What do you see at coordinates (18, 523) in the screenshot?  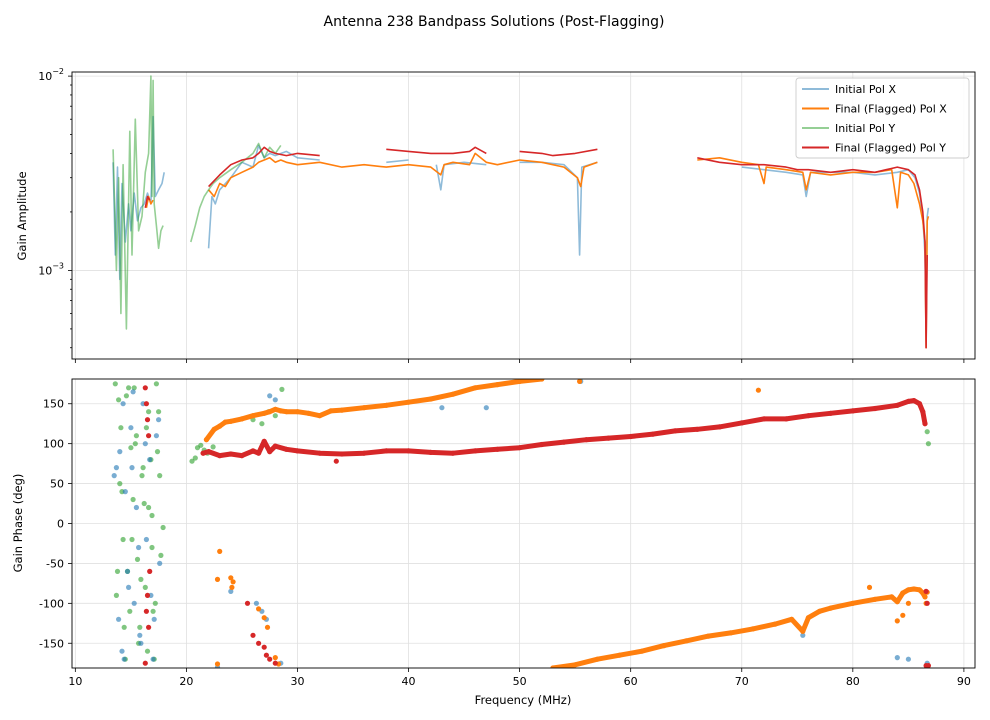 I see `phase-y-axis-label: Gain Phase (deg)` at bounding box center [18, 523].